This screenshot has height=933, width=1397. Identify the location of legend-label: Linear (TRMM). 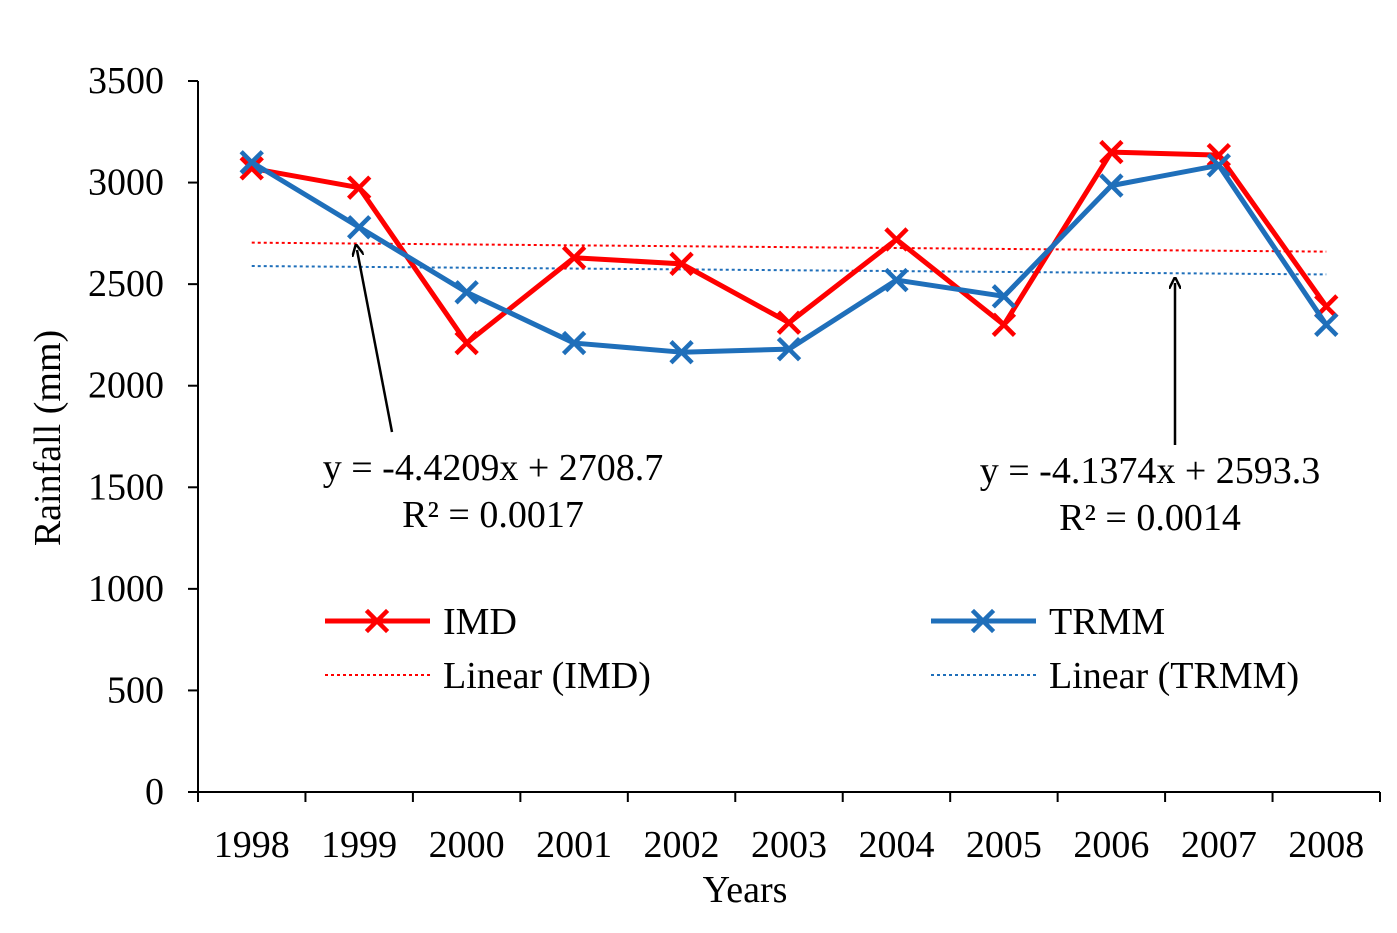
(1174, 676).